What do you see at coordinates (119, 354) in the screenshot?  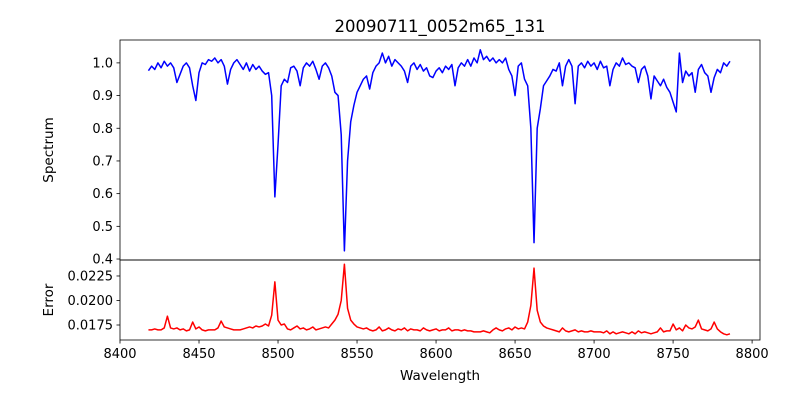 I see `x-tick-label: 8400` at bounding box center [119, 354].